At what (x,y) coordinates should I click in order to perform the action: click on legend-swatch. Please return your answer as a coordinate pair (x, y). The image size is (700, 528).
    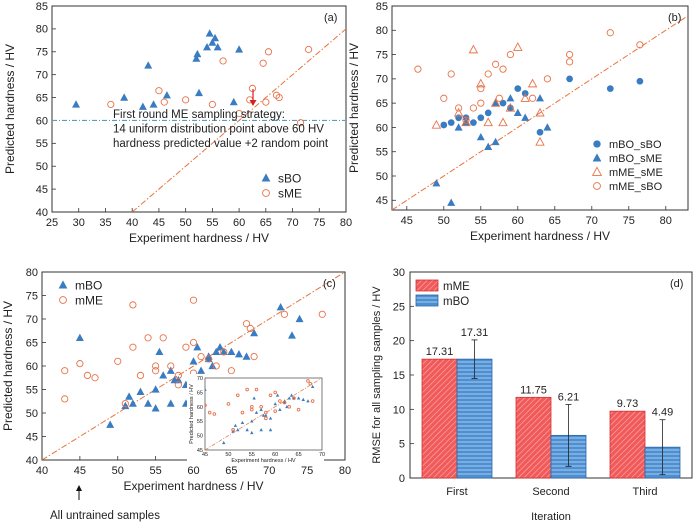
    Looking at the image, I should click on (427, 285).